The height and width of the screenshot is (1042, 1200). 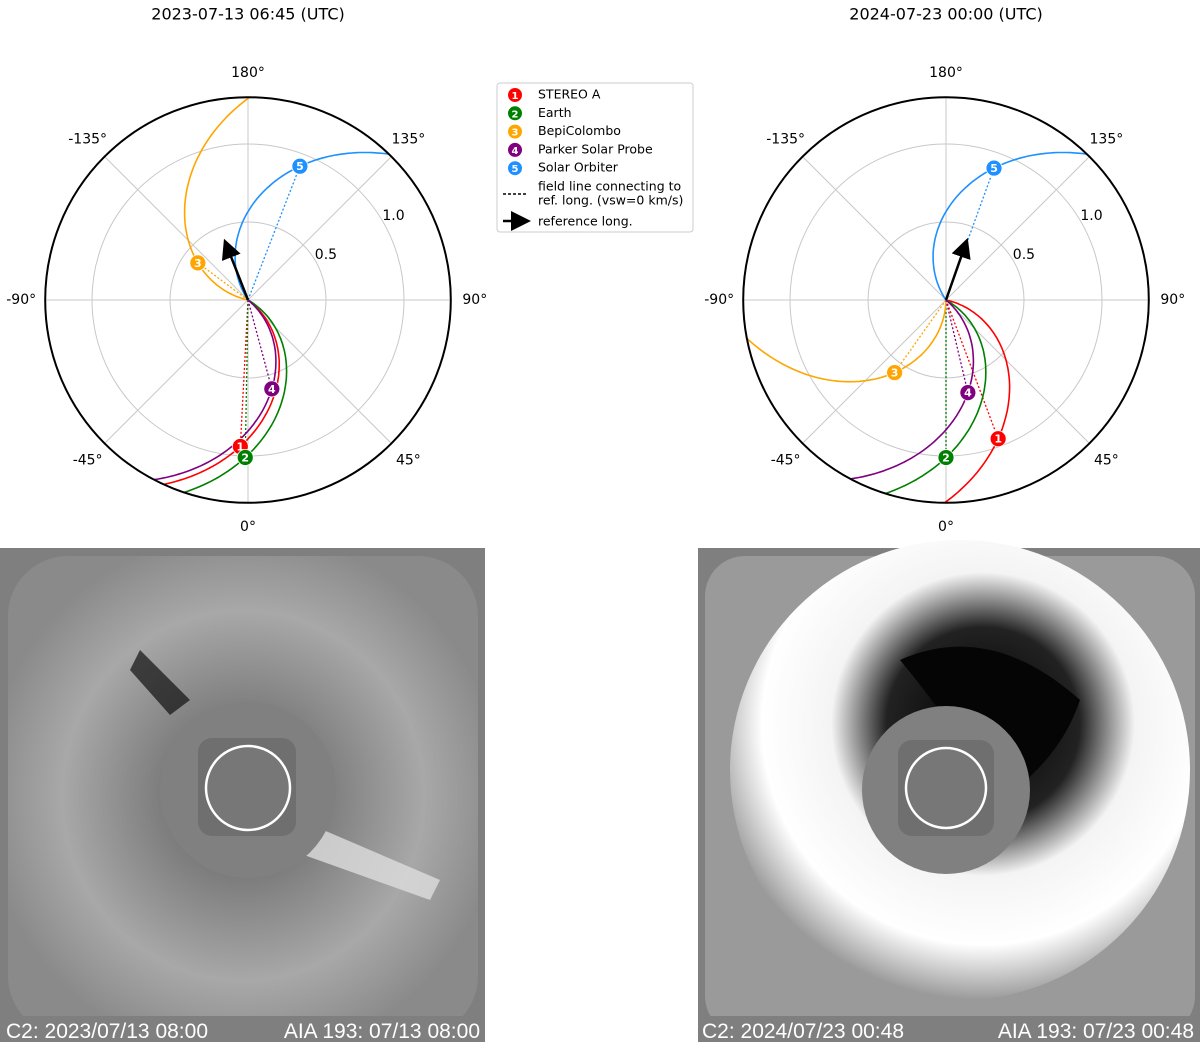 What do you see at coordinates (579, 130) in the screenshot?
I see `legend-label: BepiColombo` at bounding box center [579, 130].